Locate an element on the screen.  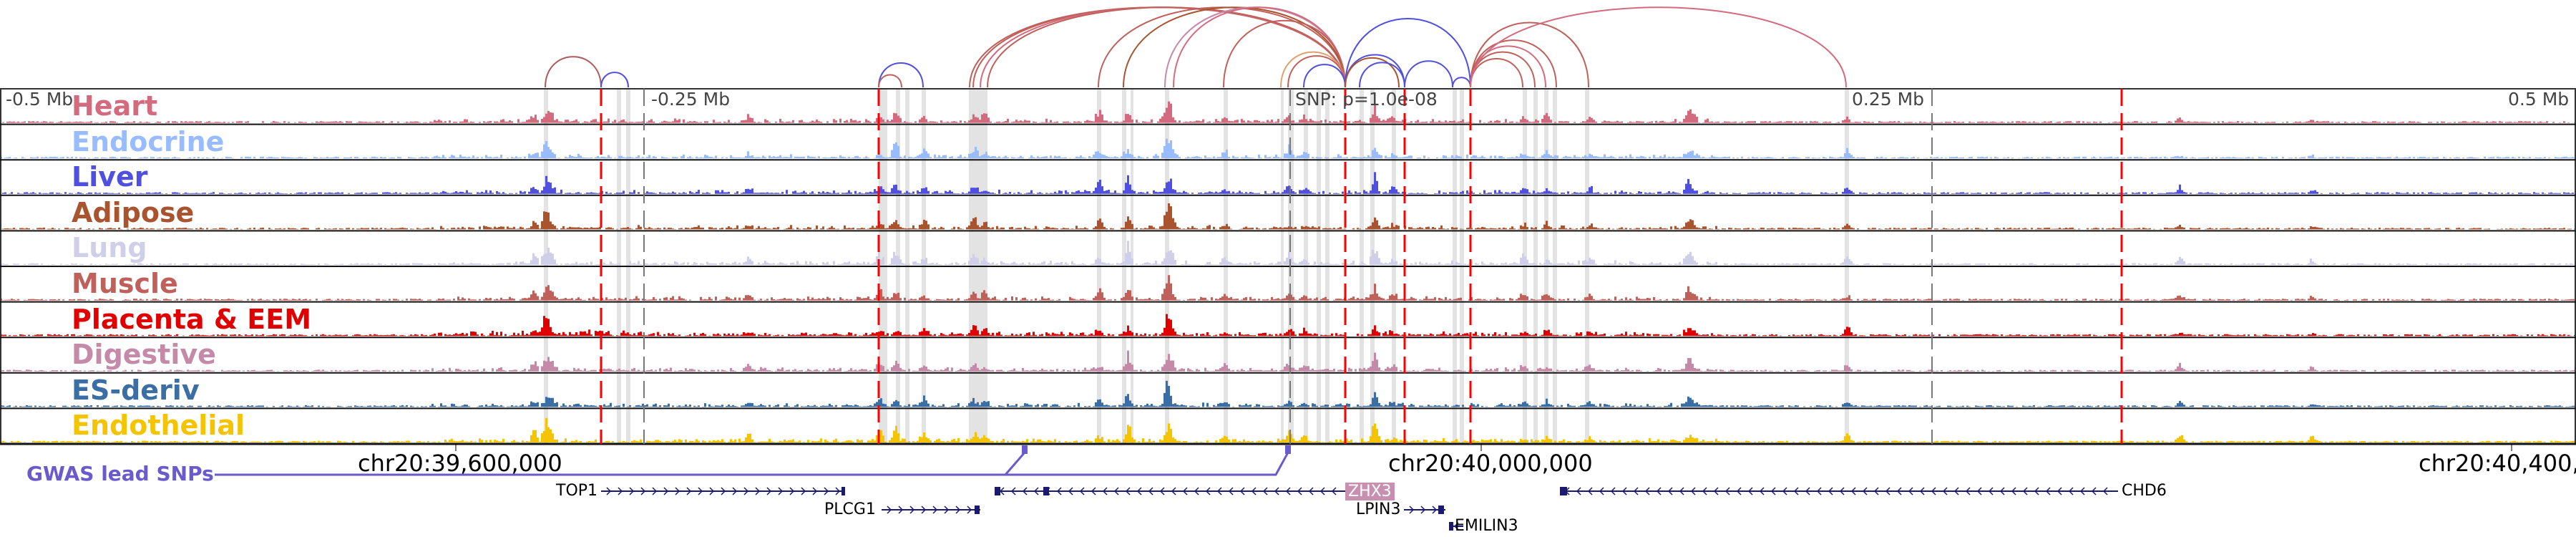
track-label-placenta-eem: Placenta & EEM is located at coordinates (192, 319).